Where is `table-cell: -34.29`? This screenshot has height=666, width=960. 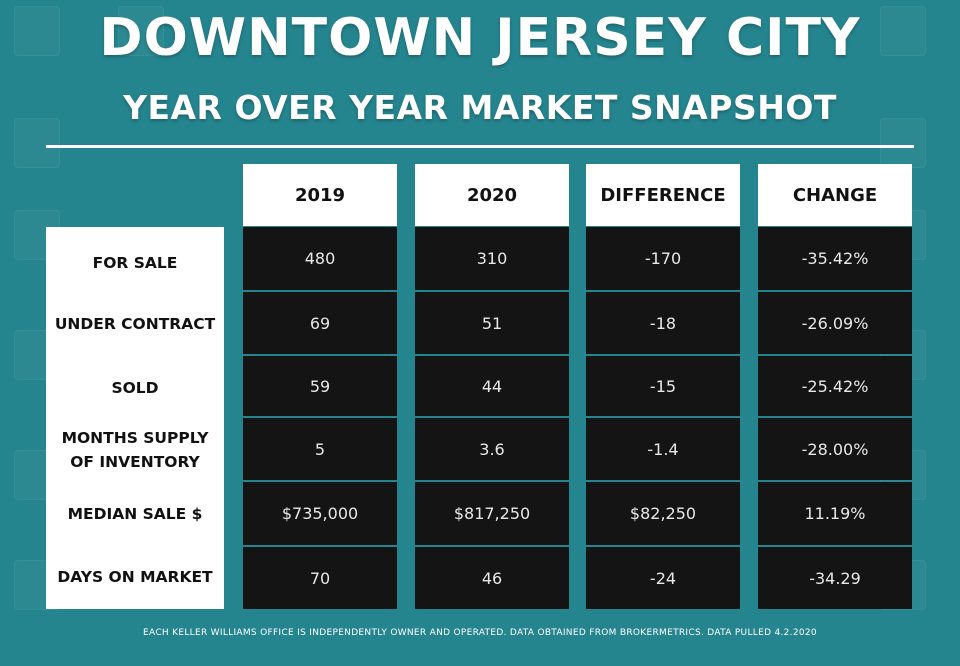 table-cell: -34.29 is located at coordinates (835, 578).